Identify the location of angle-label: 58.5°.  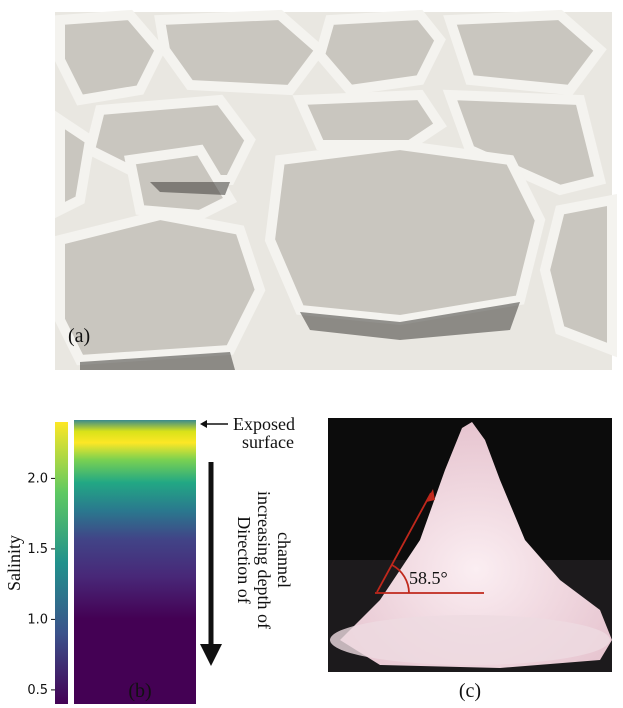
(428, 578).